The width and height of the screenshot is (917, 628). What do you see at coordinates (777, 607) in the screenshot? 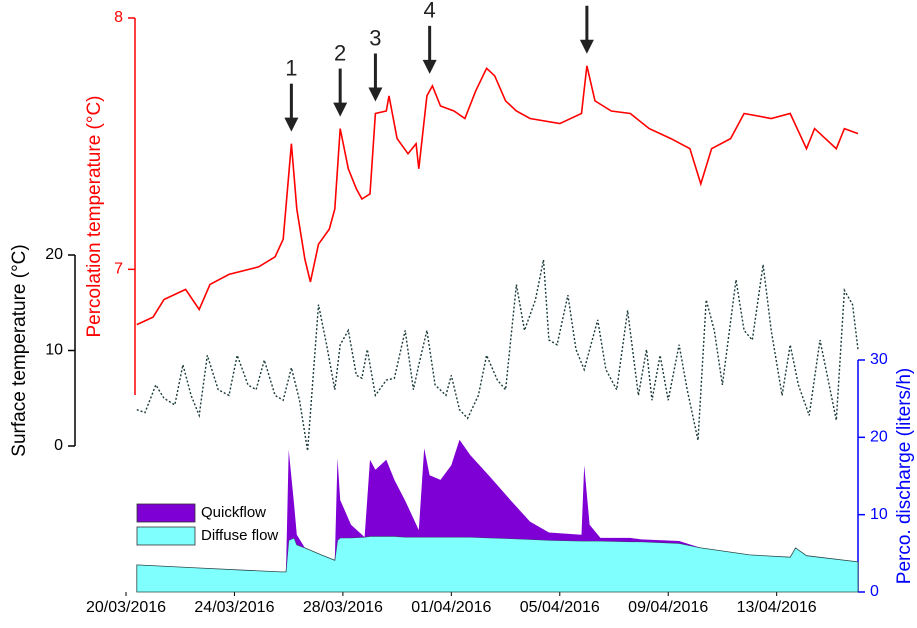
I see `x-tick-label: 13/04/2016` at bounding box center [777, 607].